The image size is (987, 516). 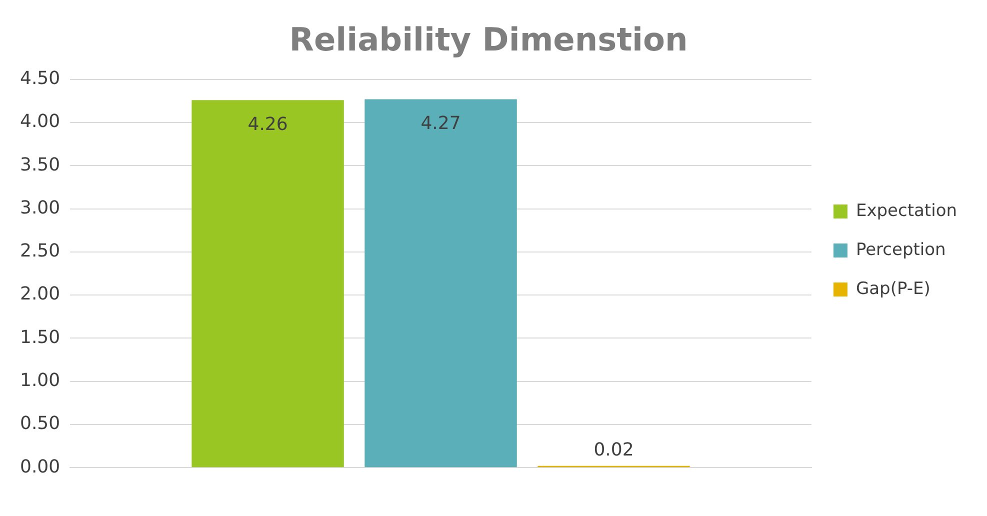 What do you see at coordinates (893, 288) in the screenshot?
I see `legend-label: Gap(P-E)` at bounding box center [893, 288].